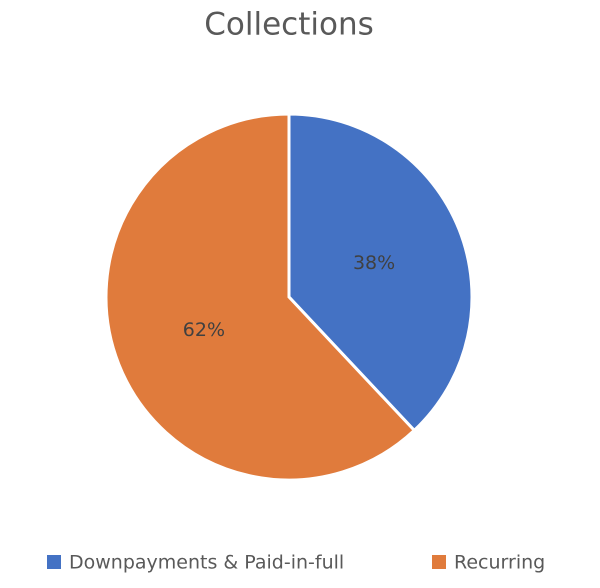 The height and width of the screenshot is (588, 600). Describe the element at coordinates (289, 25) in the screenshot. I see `chart-title: Collections` at that location.